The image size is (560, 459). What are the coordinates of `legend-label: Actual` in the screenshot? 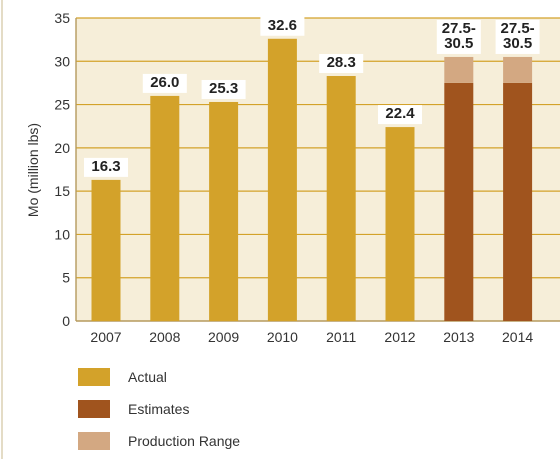 It's located at (147, 377).